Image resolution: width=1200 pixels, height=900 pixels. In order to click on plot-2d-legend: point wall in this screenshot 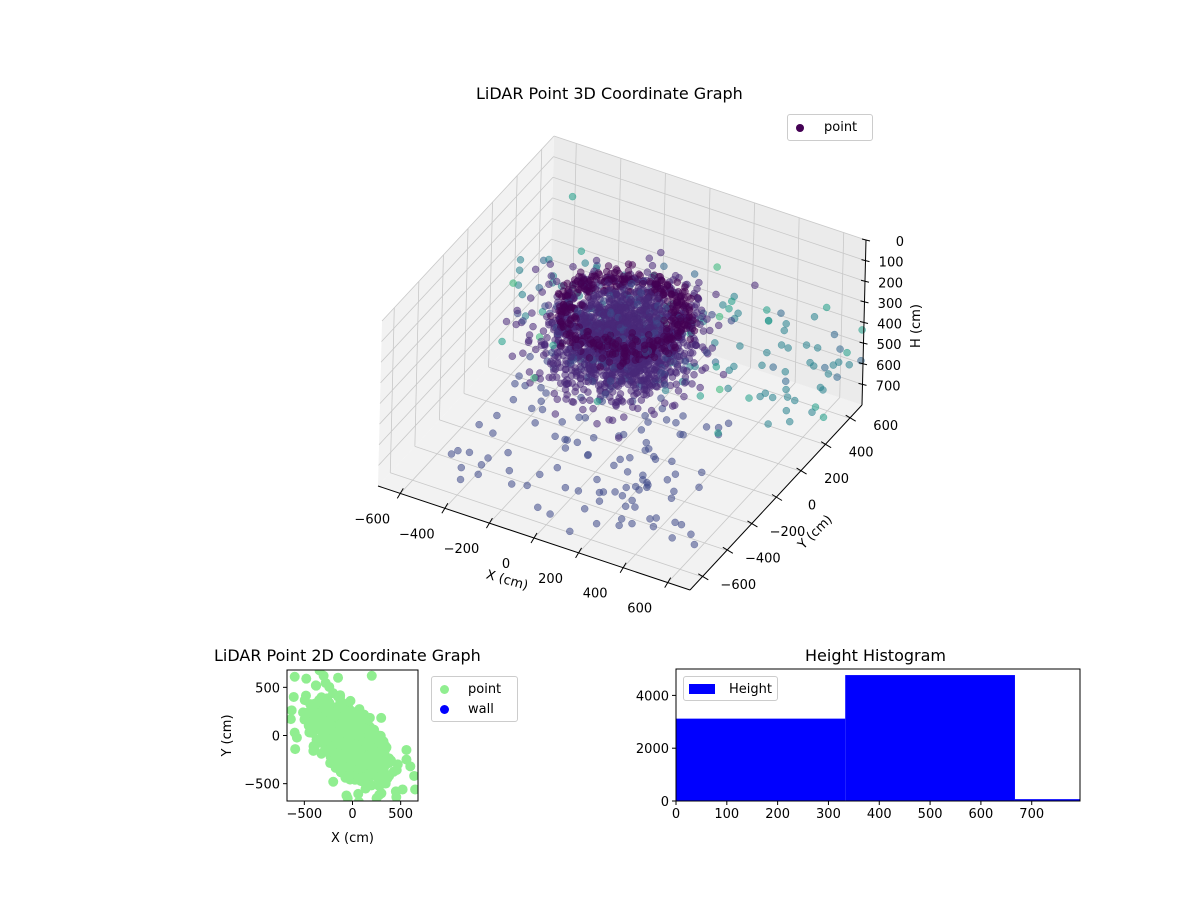, I will do `click(474, 699)`.